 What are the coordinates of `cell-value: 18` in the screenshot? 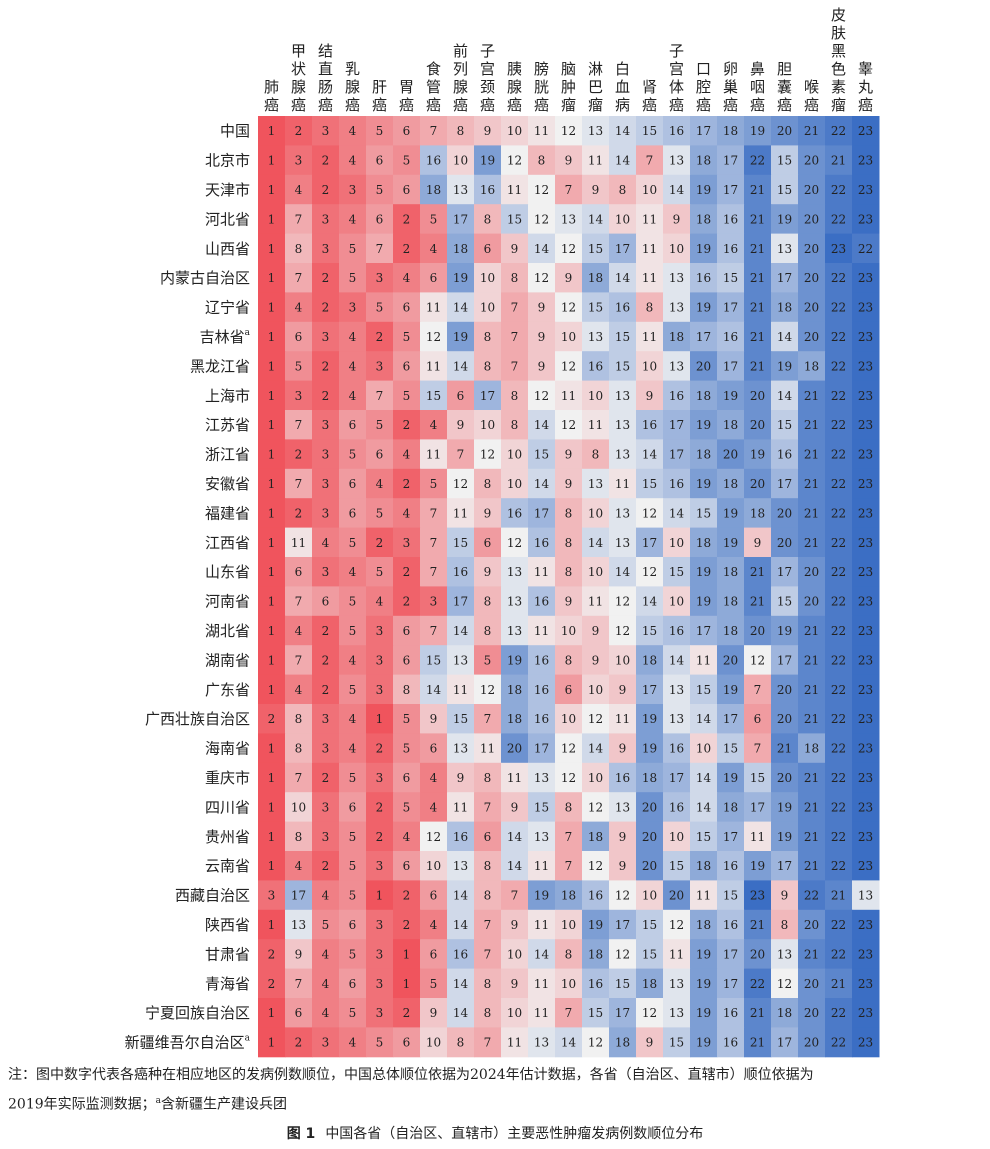 It's located at (514, 690).